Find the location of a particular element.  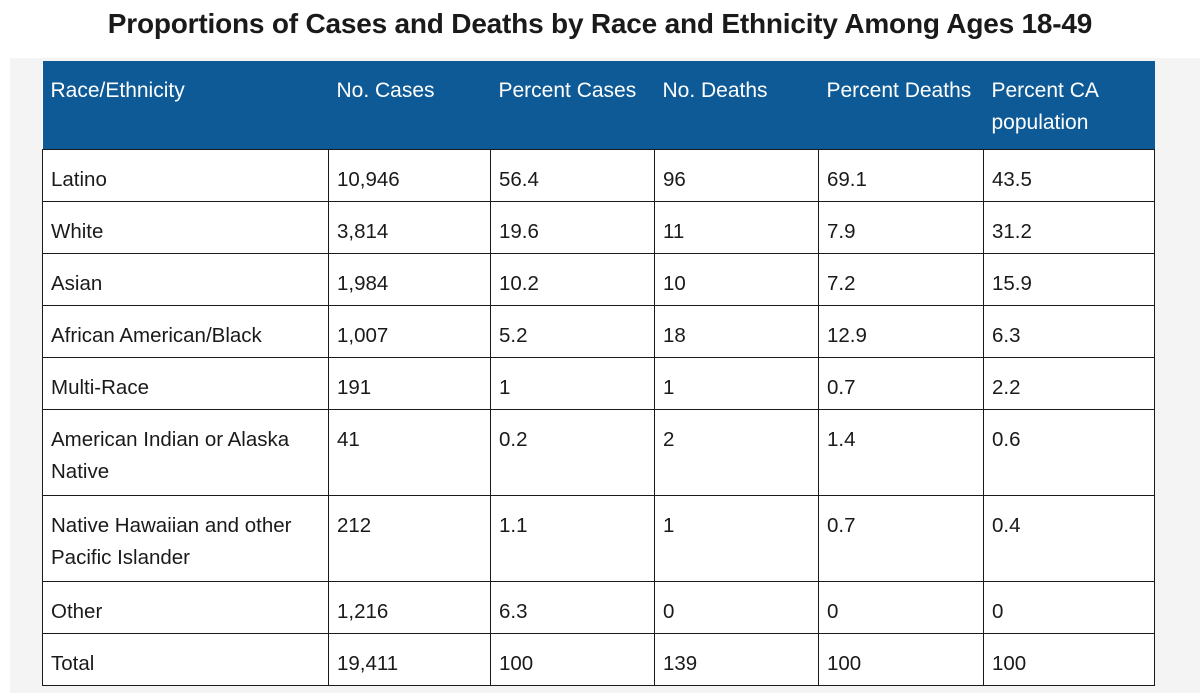

cell-percent-cases: 5.2 is located at coordinates (572, 331).